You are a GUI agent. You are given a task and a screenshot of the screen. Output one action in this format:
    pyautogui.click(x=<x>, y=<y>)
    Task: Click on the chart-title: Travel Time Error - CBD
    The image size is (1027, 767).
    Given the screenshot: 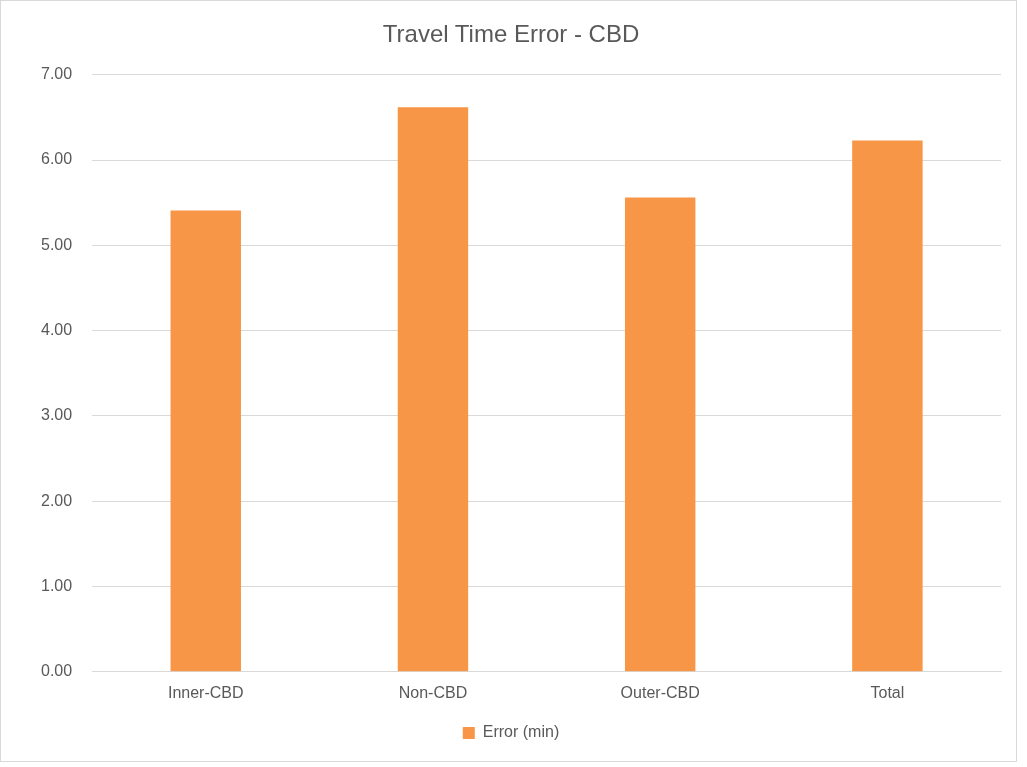 What is the action you would take?
    pyautogui.click(x=511, y=34)
    